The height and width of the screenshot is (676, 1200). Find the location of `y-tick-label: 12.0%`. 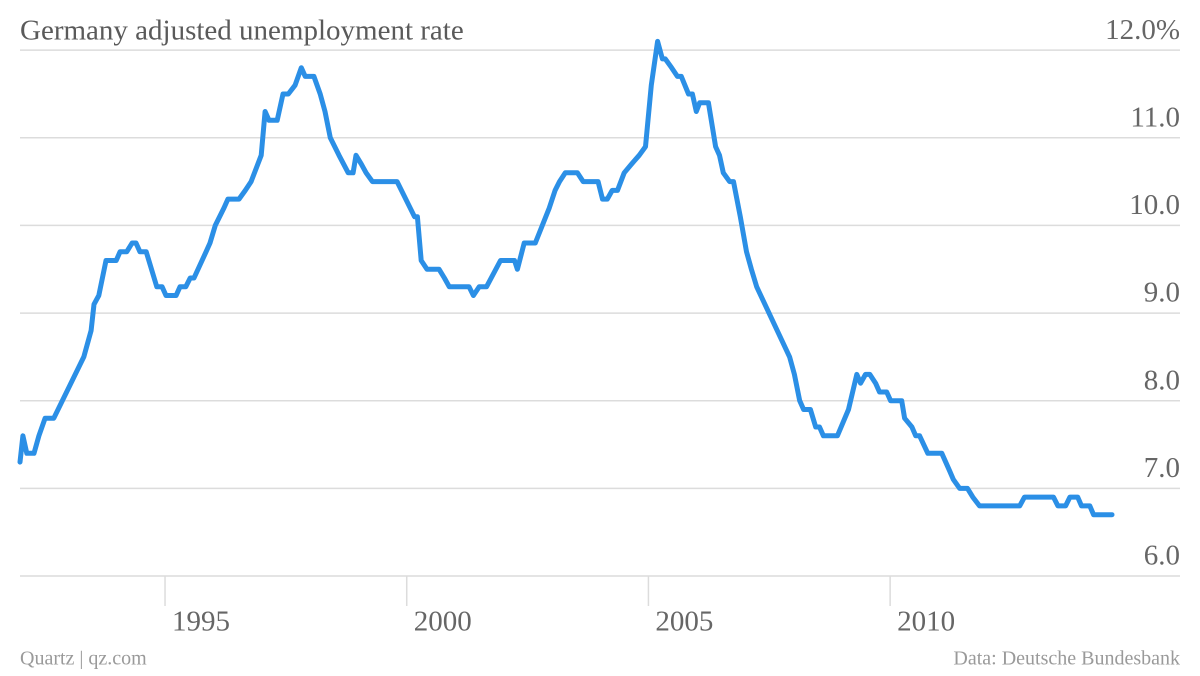

y-tick-label: 12.0% is located at coordinates (1142, 30).